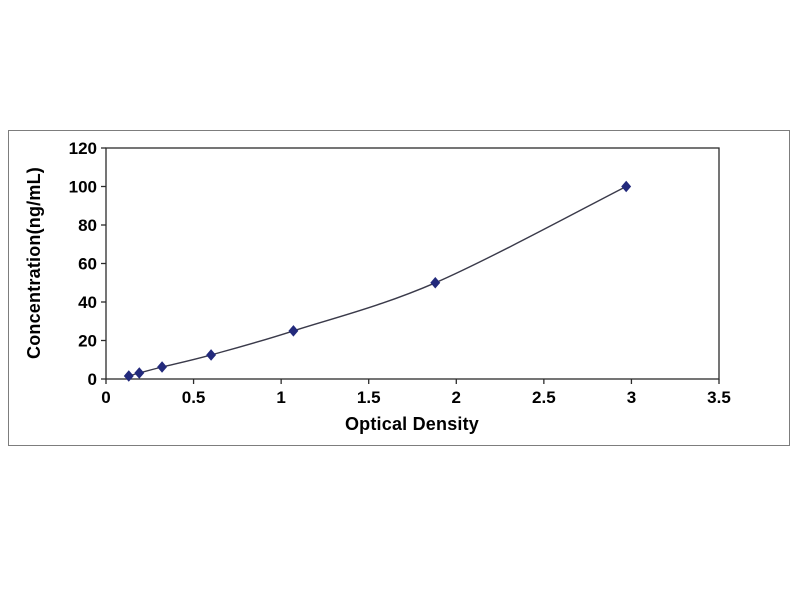  What do you see at coordinates (719, 397) in the screenshot?
I see `x-axis-tick-label: 3.5` at bounding box center [719, 397].